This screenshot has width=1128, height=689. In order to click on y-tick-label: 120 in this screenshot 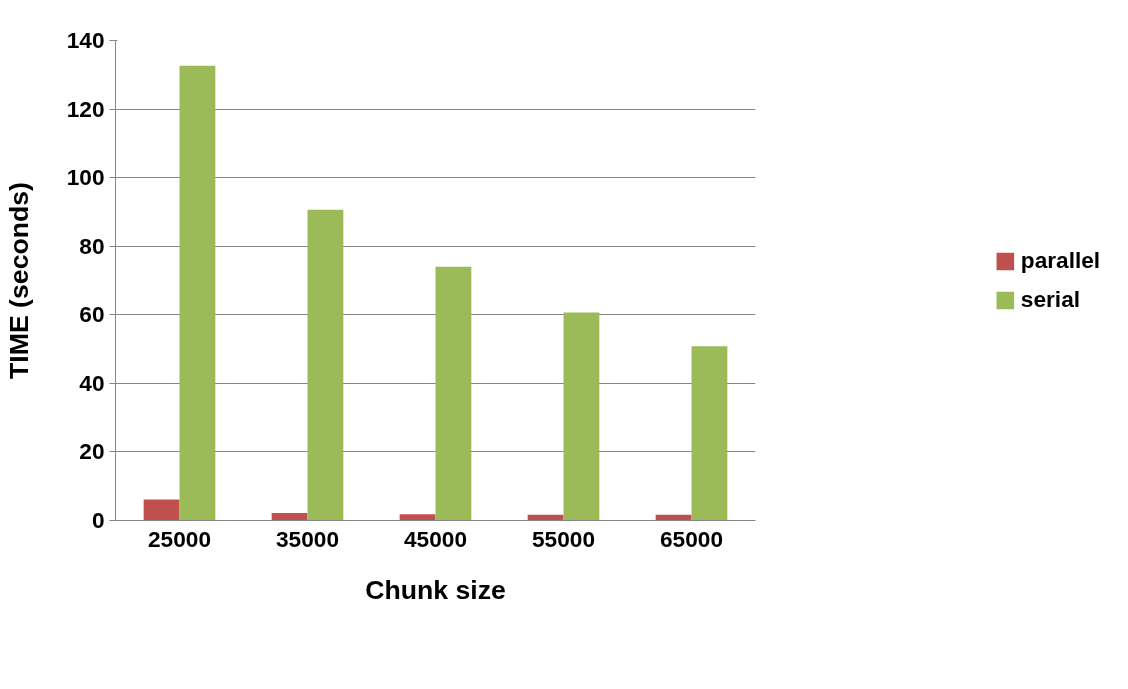, I will do `click(85, 108)`.